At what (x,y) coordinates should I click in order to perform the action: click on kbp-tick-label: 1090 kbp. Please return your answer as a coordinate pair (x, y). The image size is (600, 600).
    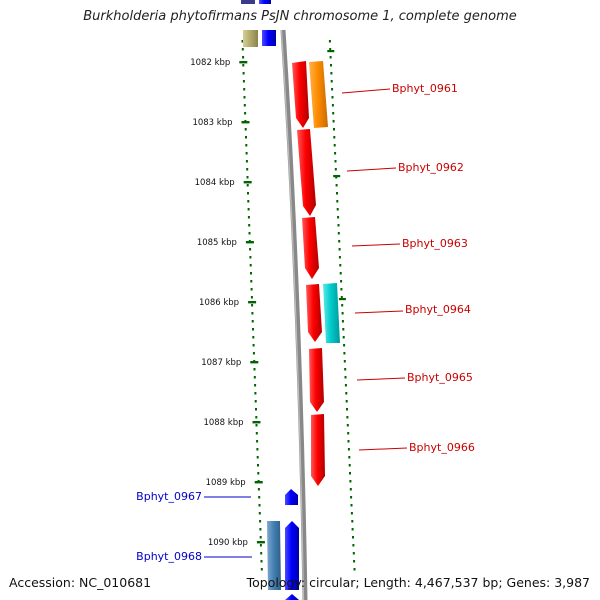
    Looking at the image, I should click on (228, 543).